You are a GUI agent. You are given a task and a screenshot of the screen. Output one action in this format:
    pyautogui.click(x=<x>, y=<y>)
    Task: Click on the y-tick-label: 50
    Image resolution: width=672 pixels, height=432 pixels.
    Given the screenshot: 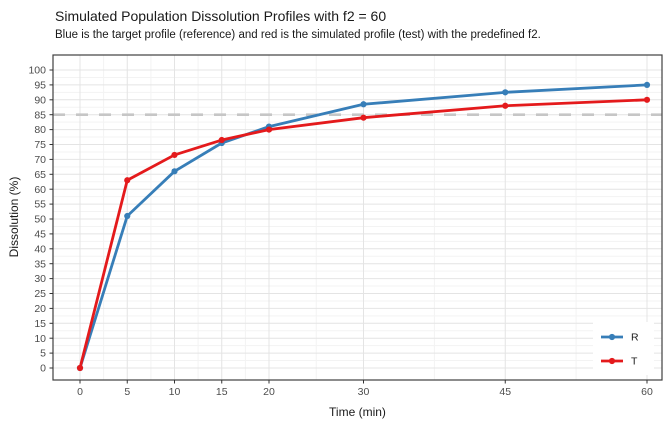 What is the action you would take?
    pyautogui.click(x=40, y=220)
    